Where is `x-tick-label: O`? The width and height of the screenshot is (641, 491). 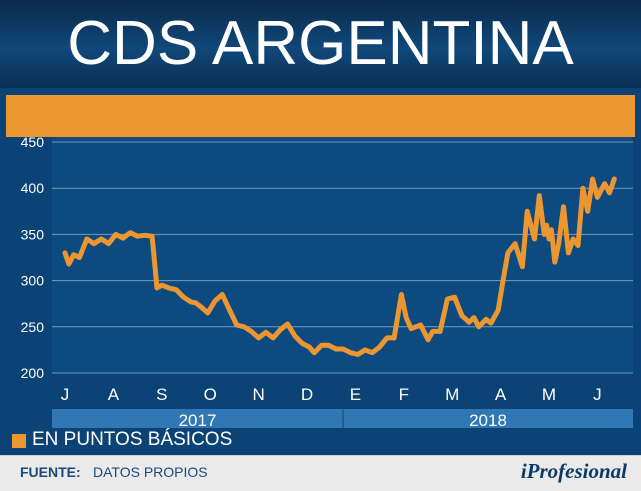 x-tick-label: O is located at coordinates (210, 394).